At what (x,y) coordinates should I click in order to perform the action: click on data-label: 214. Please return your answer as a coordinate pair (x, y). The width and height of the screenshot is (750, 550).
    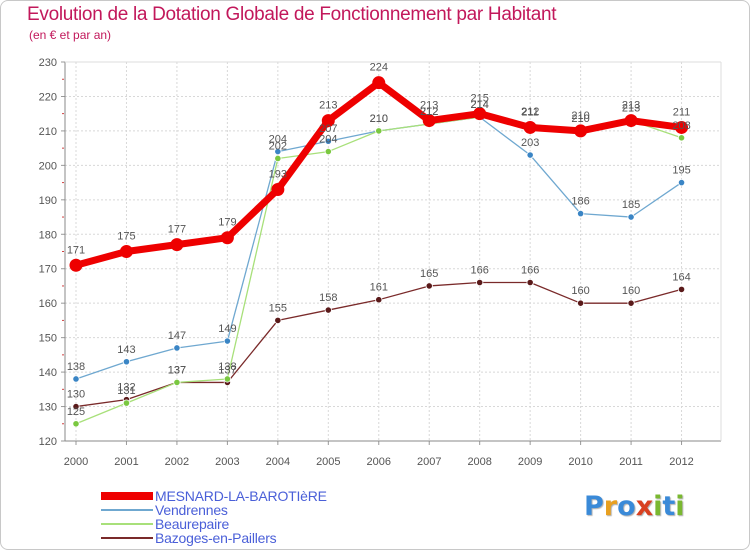
    Looking at the image, I should click on (480, 105).